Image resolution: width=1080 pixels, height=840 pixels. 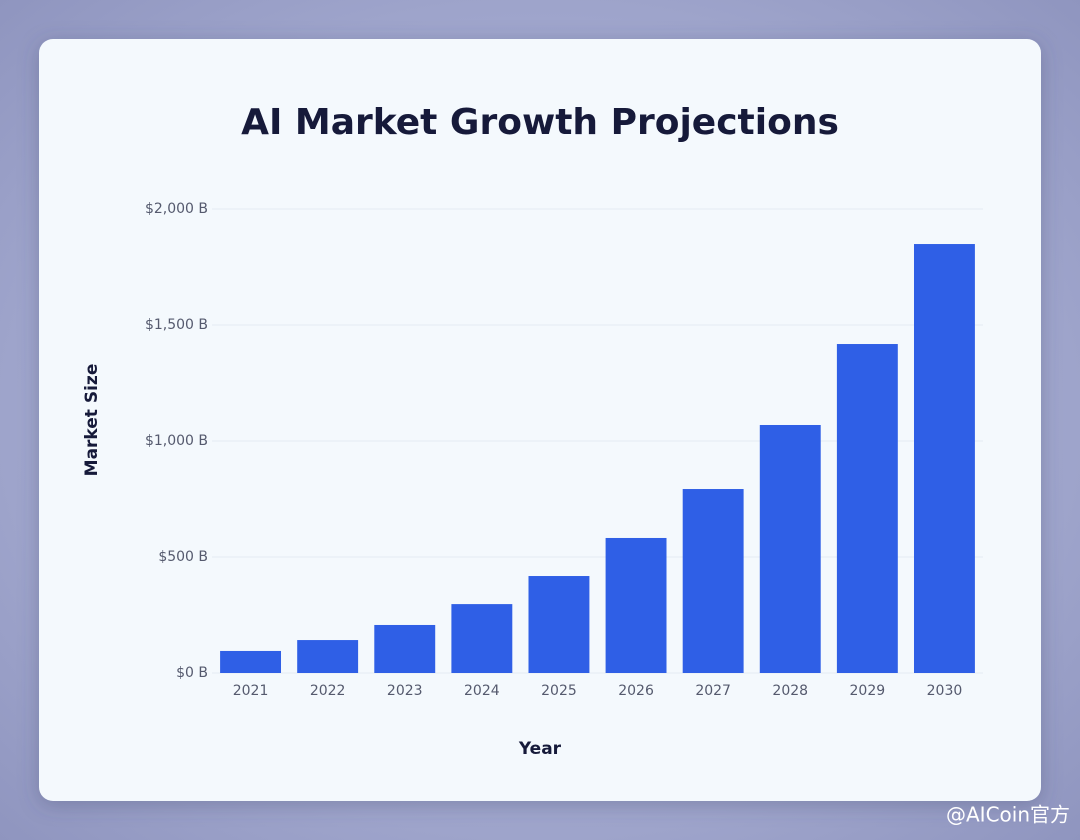 What do you see at coordinates (540, 749) in the screenshot?
I see `x-axis-label: Year` at bounding box center [540, 749].